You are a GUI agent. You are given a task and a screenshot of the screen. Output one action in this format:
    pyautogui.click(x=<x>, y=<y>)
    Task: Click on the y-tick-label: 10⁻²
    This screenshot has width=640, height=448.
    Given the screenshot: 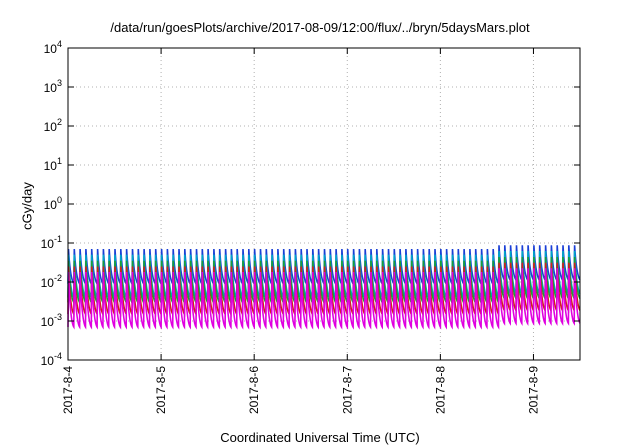 What is the action you would take?
    pyautogui.click(x=51, y=281)
    